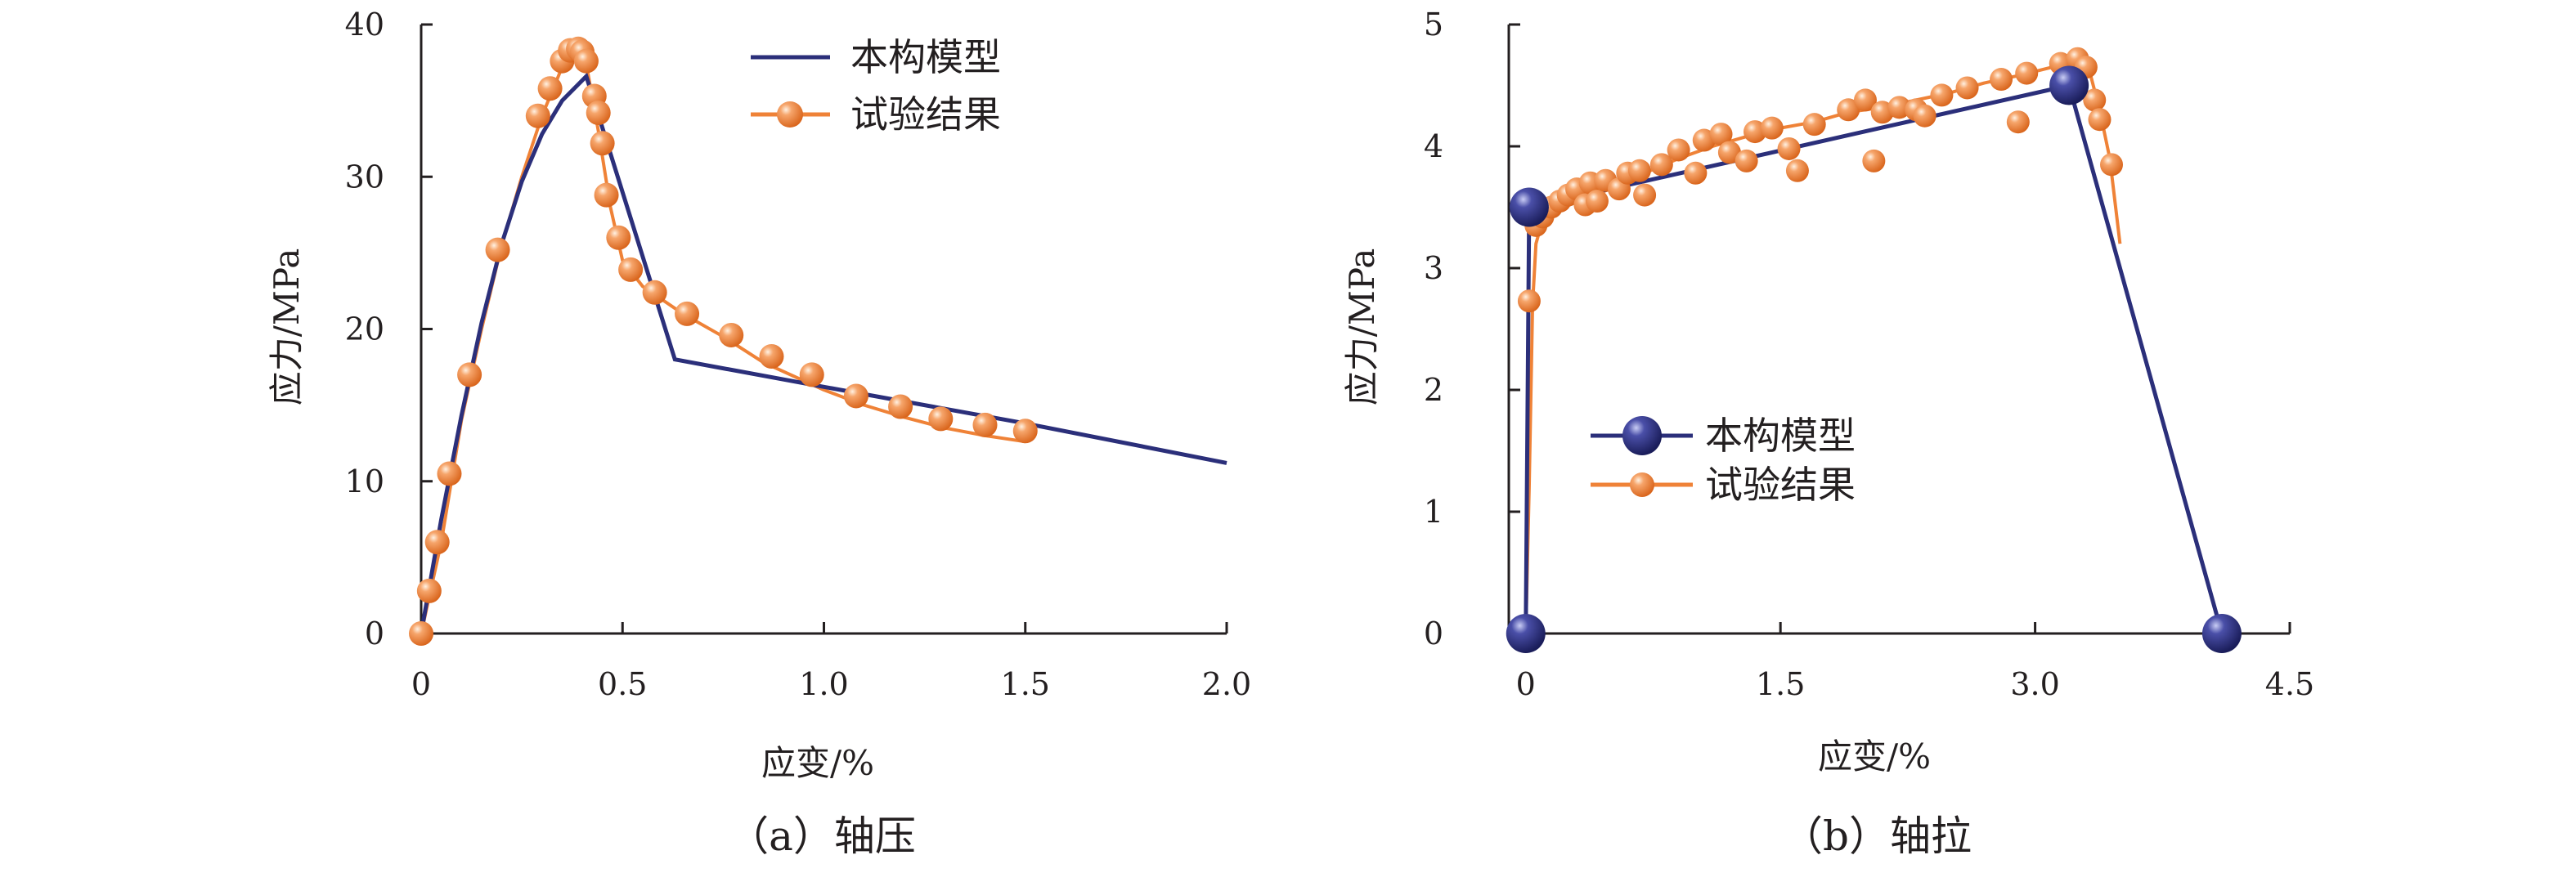  I want to click on chart-b-legend: 本构模型 试验结果, so click(1723, 461).